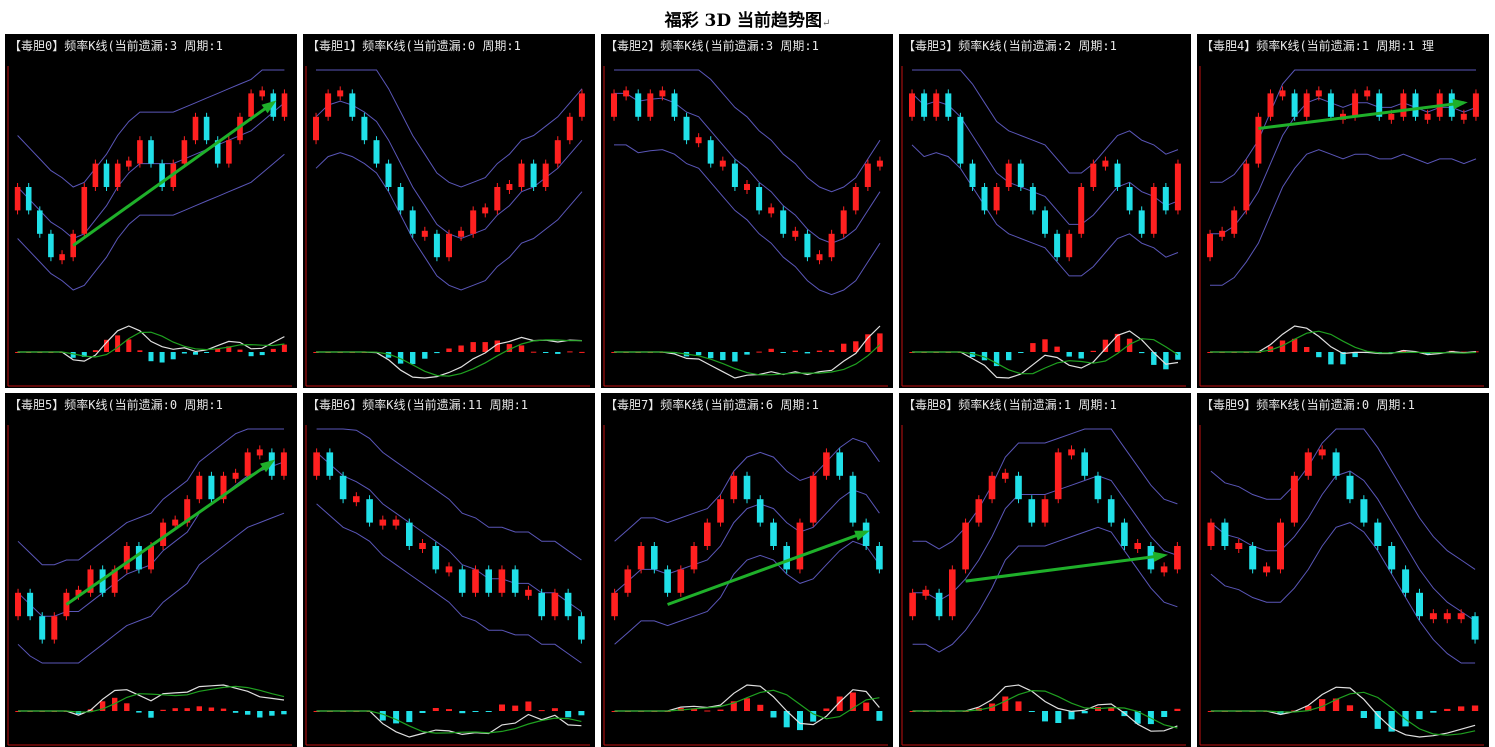  Describe the element at coordinates (169, 533) in the screenshot. I see `trend-arrow` at that location.